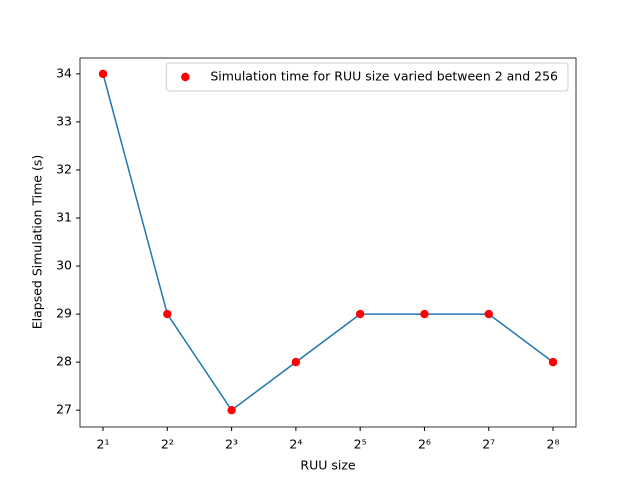 The width and height of the screenshot is (640, 480). I want to click on x-tick-label: 2⁴, so click(295, 444).